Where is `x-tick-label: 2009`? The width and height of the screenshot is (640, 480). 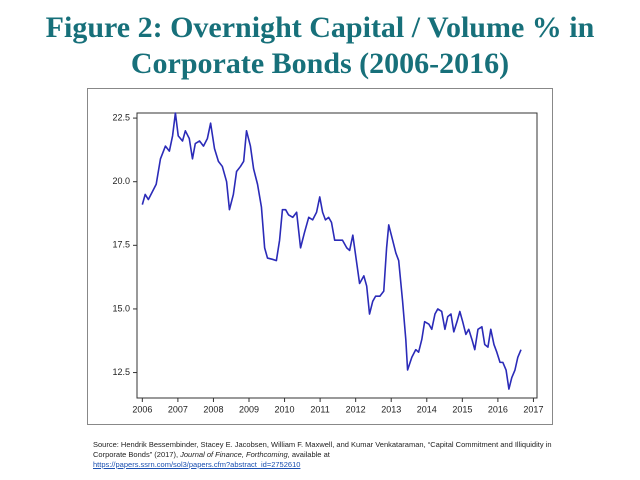 x-tick-label: 2009 is located at coordinates (249, 409).